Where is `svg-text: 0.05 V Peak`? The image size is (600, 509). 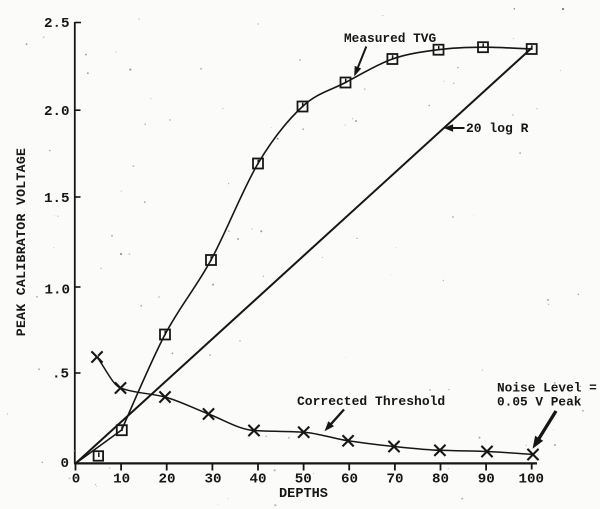
svg-text: 0.05 V Peak is located at coordinates (539, 402).